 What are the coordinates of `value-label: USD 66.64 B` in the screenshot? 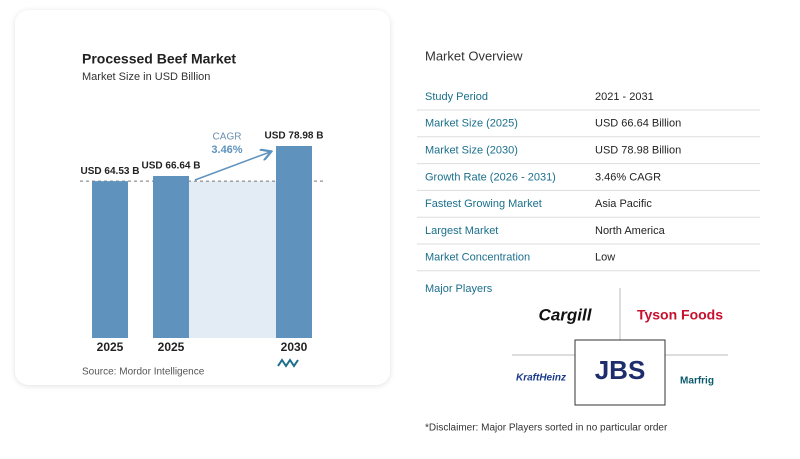 It's located at (171, 166).